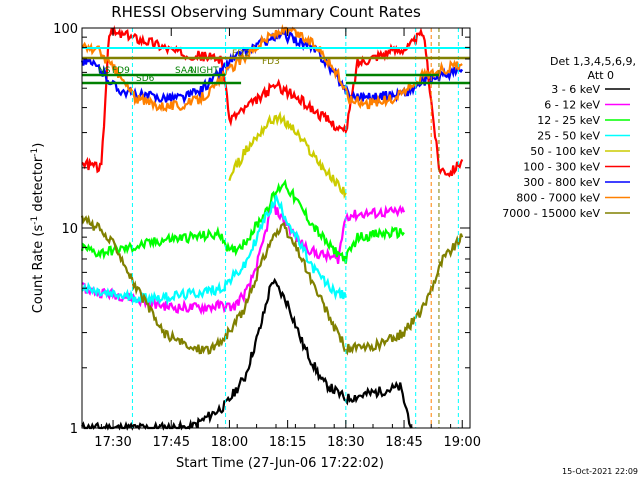  I want to click on legend-label: 100 - 300 keV, so click(561, 167).